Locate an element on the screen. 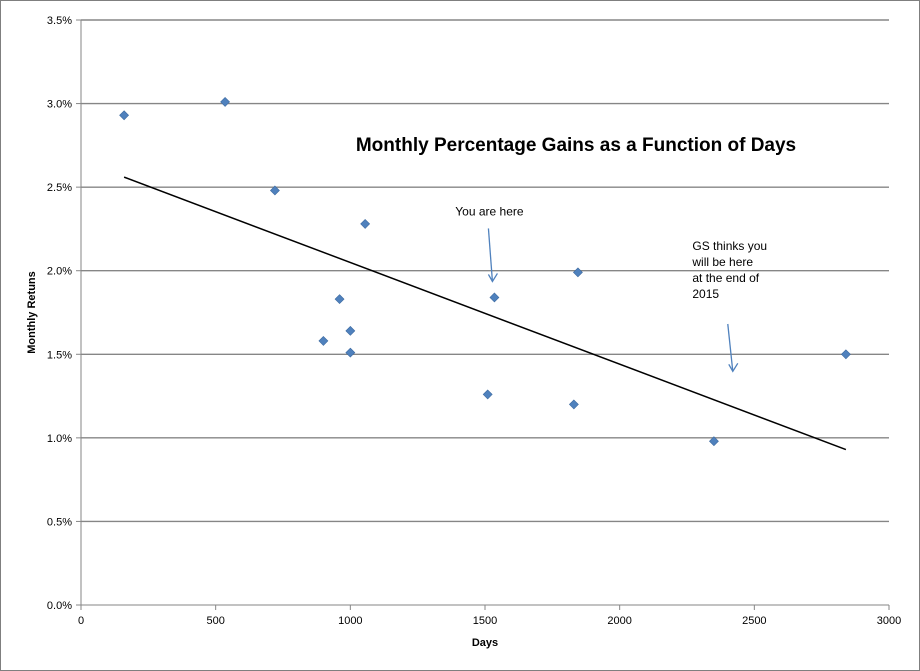 Image resolution: width=920 pixels, height=671 pixels. x-tick-label: 1500 is located at coordinates (485, 621).